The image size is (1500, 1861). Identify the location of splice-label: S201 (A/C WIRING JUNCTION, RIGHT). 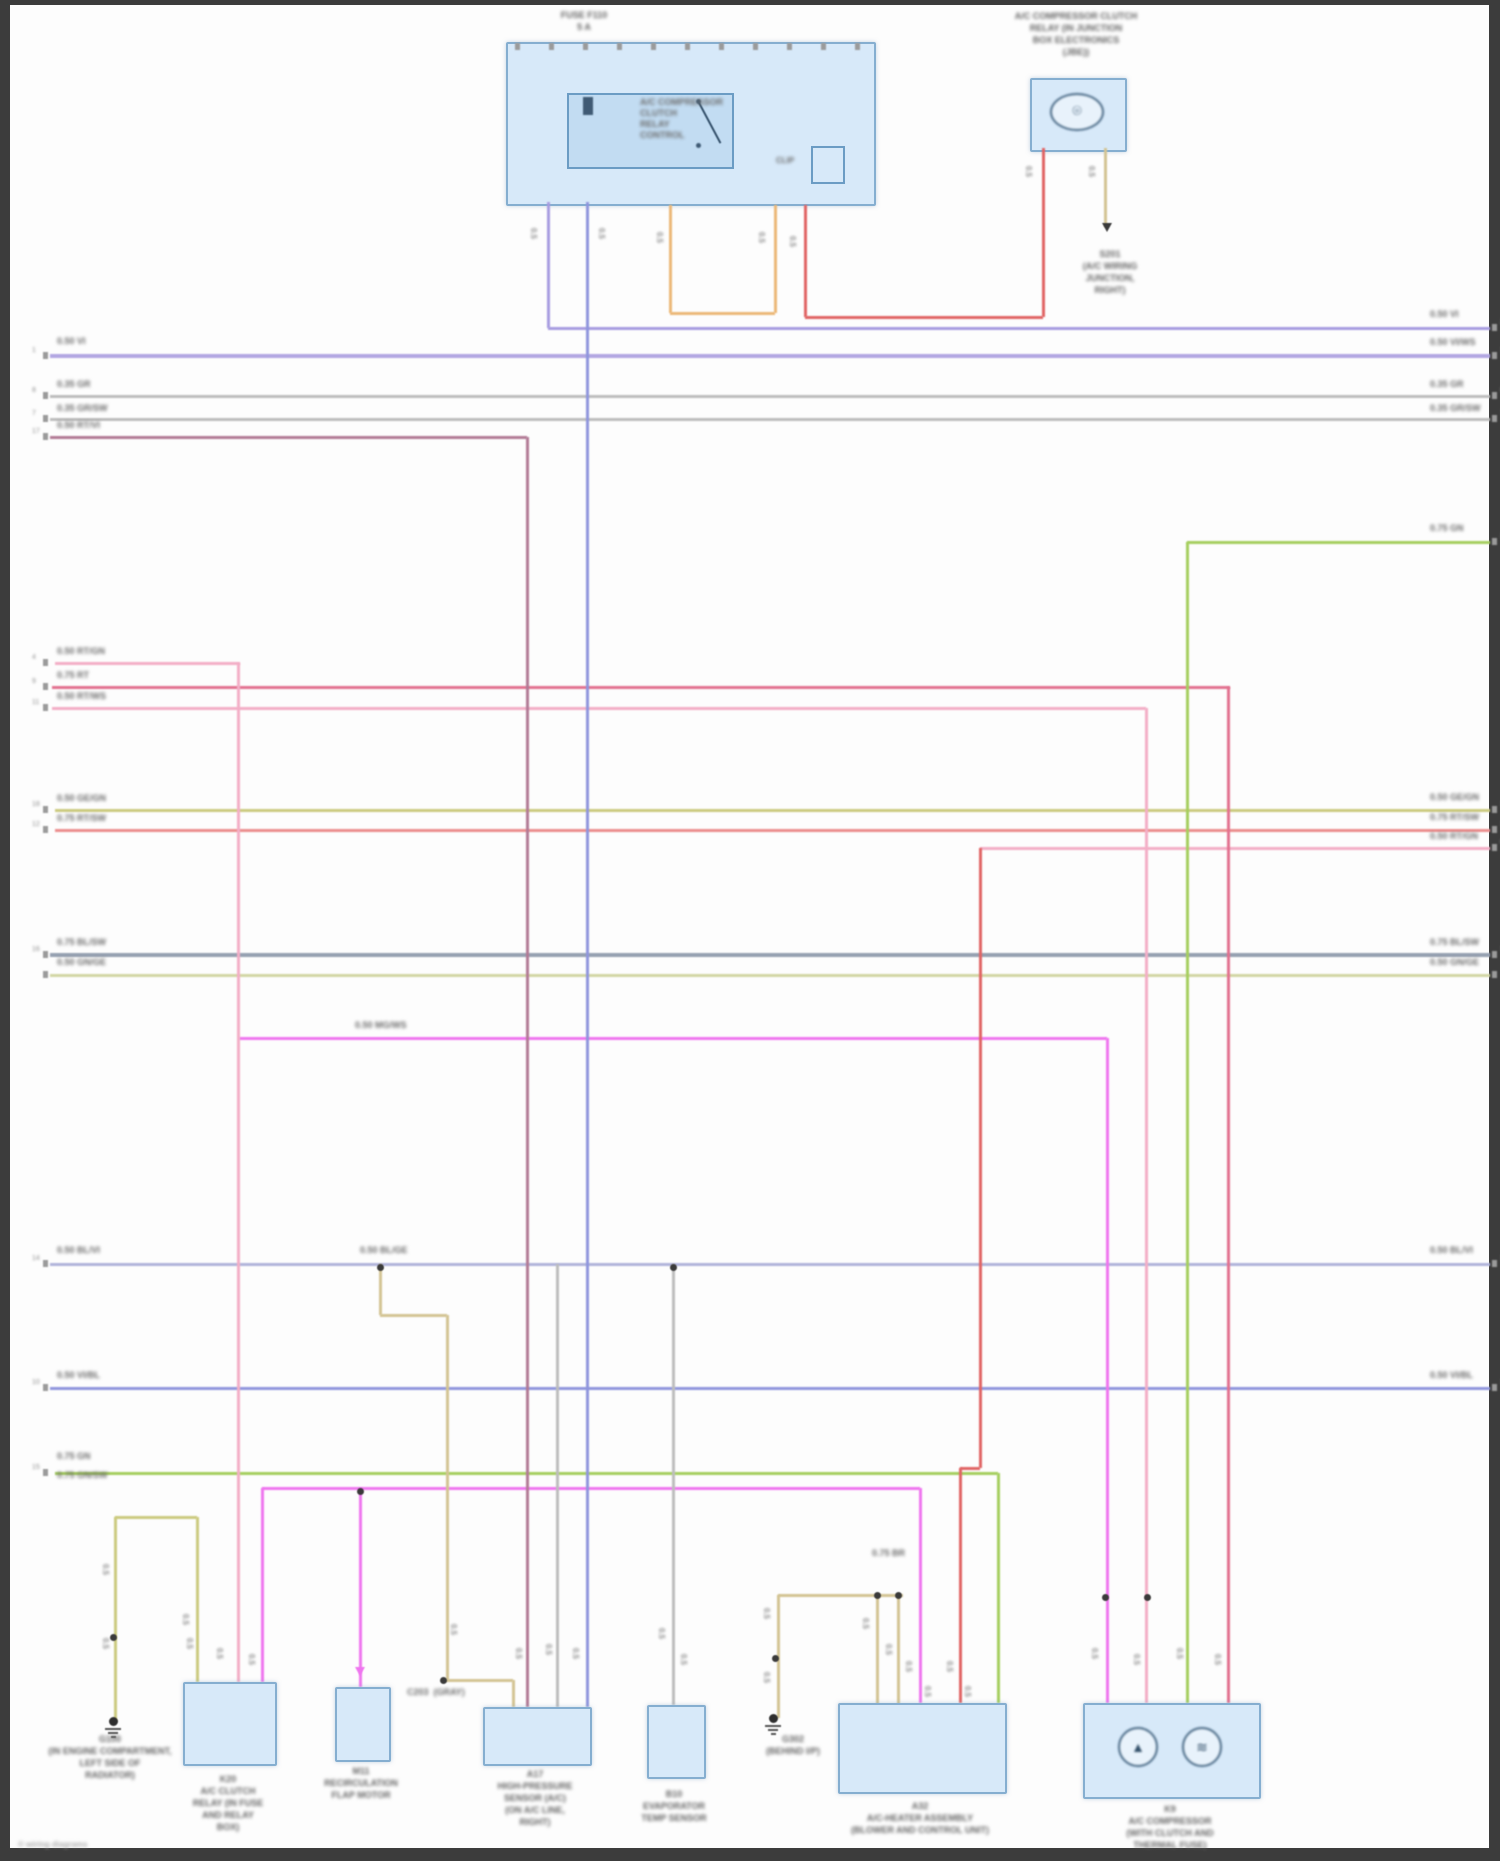
(1110, 272).